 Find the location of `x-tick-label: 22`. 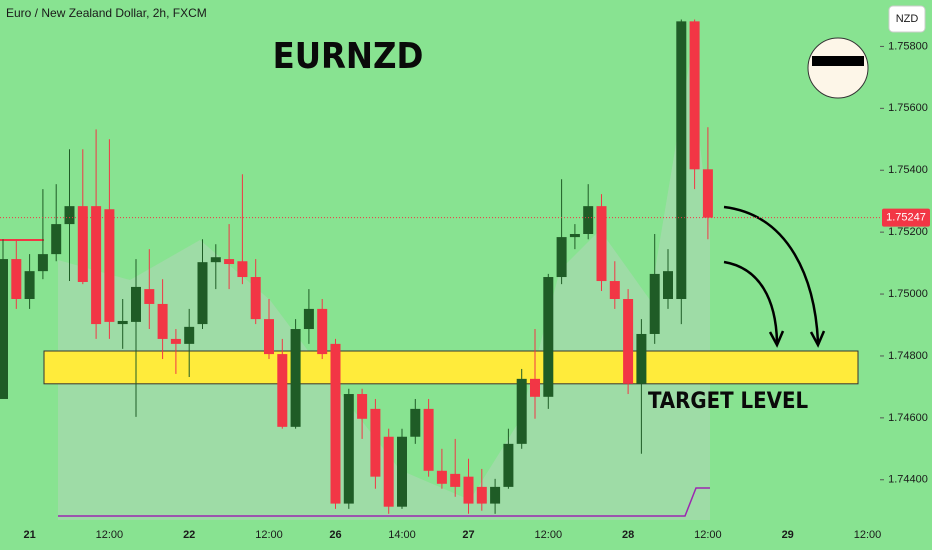

x-tick-label: 22 is located at coordinates (189, 535).